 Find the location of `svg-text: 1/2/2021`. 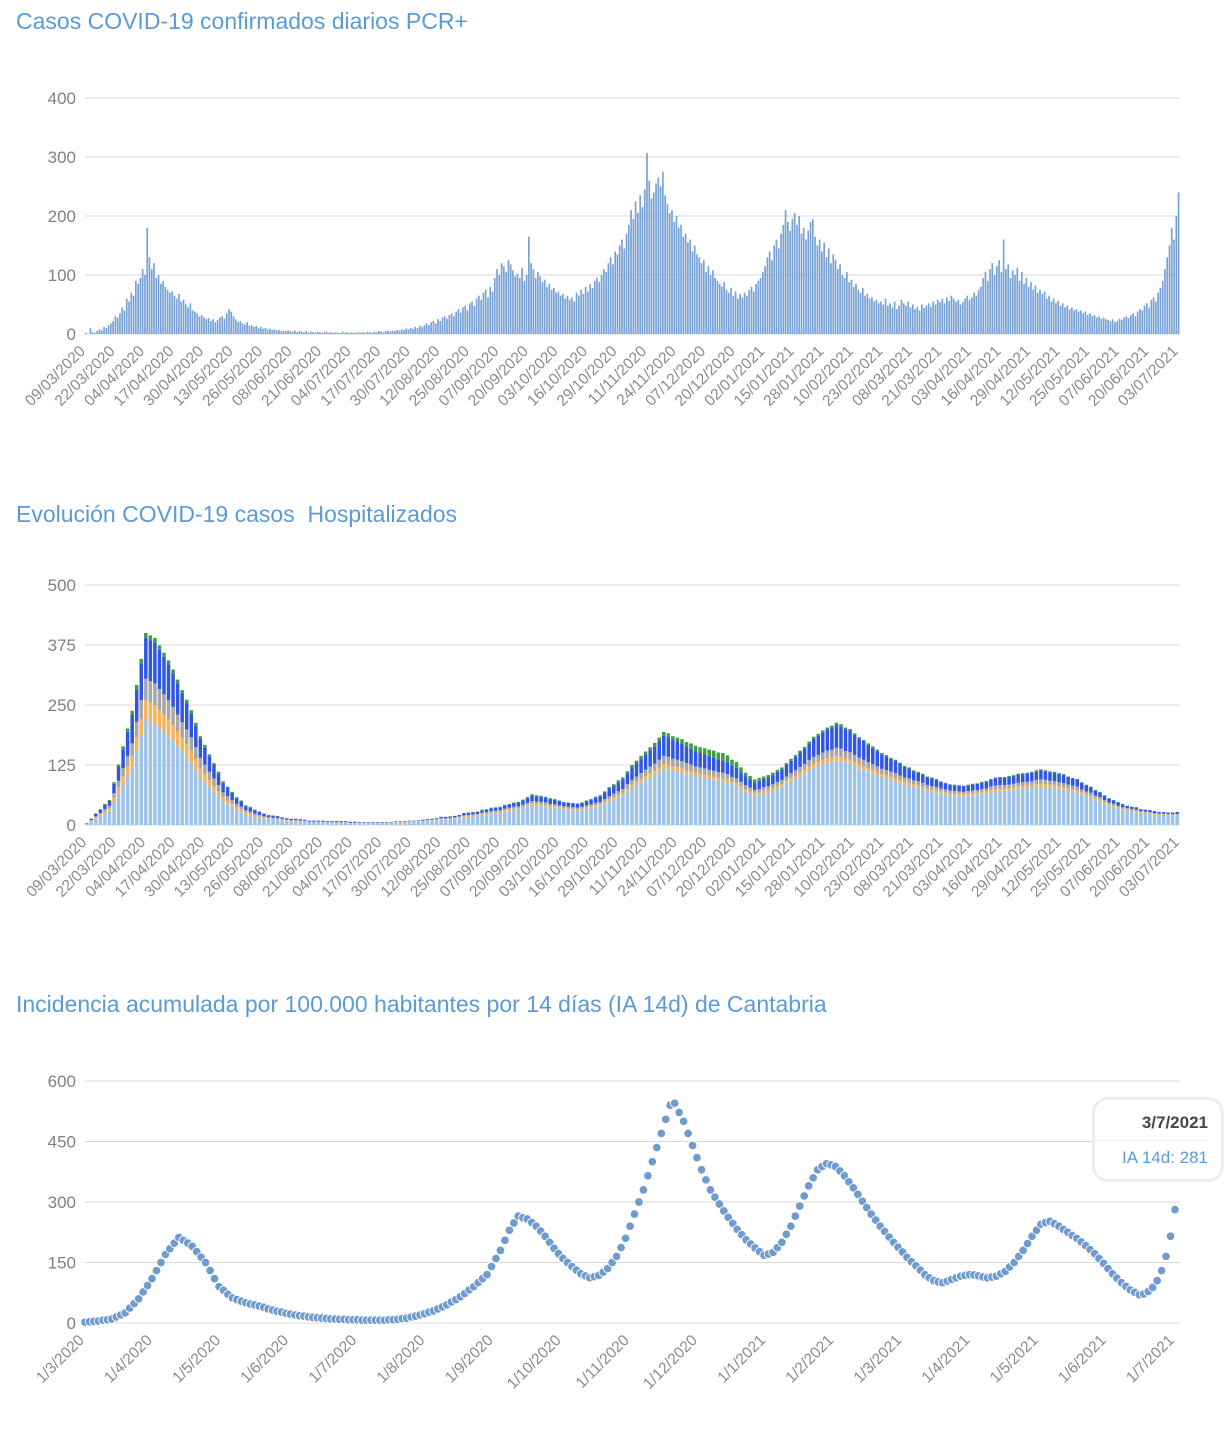

svg-text: 1/2/2021 is located at coordinates (810, 1359).